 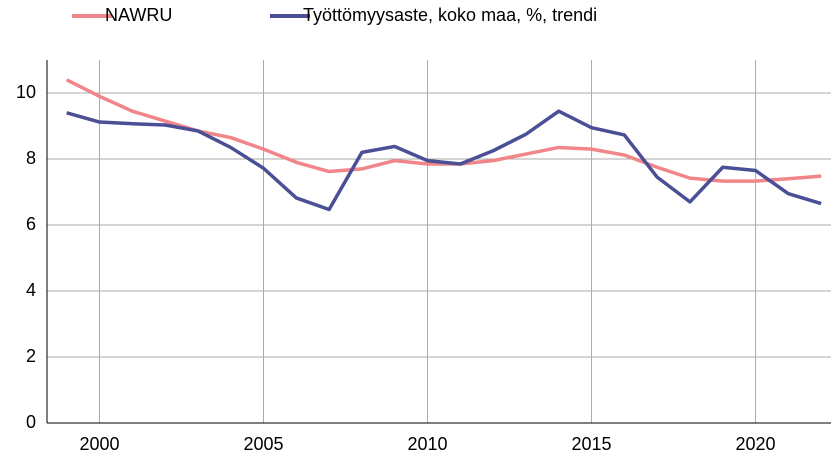 I want to click on x-tick-label: 2005, so click(x=263, y=444).